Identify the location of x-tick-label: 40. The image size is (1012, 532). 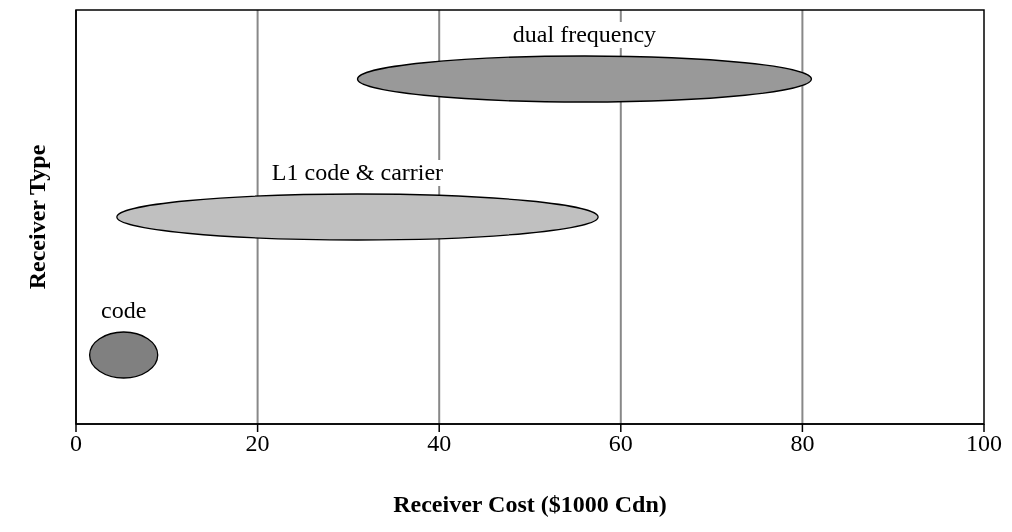
(439, 443).